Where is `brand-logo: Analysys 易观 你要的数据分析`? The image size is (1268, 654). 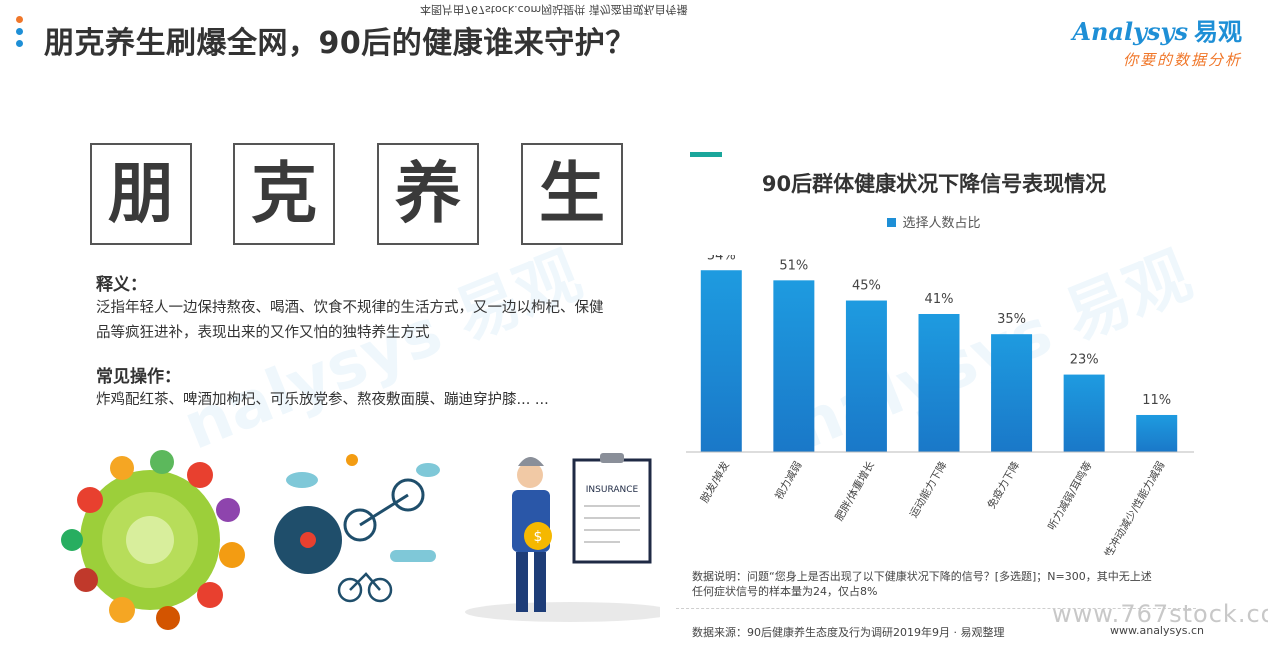 brand-logo: Analysys 易观 你要的数据分析 is located at coordinates (1157, 41).